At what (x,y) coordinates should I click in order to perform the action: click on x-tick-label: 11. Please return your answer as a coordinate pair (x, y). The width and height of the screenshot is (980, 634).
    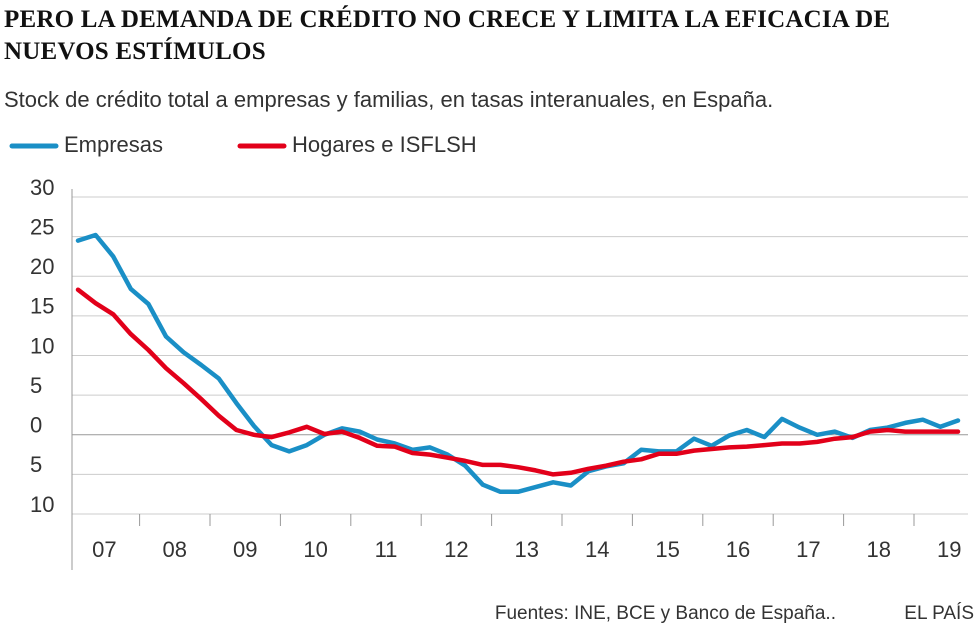
    Looking at the image, I should click on (386, 549).